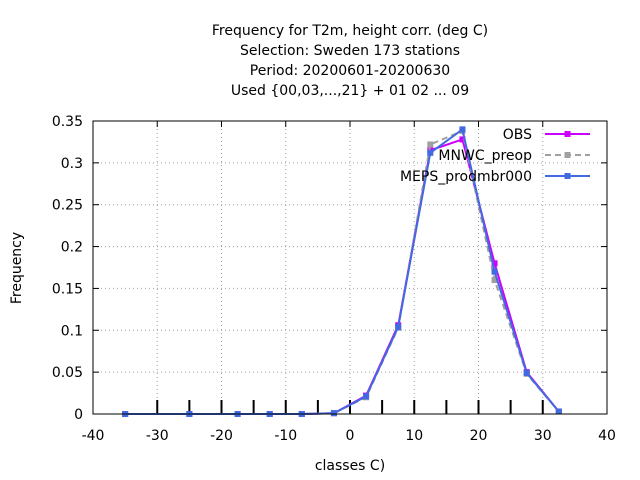 The height and width of the screenshot is (480, 640). Describe the element at coordinates (485, 156) in the screenshot. I see `legend-label: MNWC_preop` at that location.